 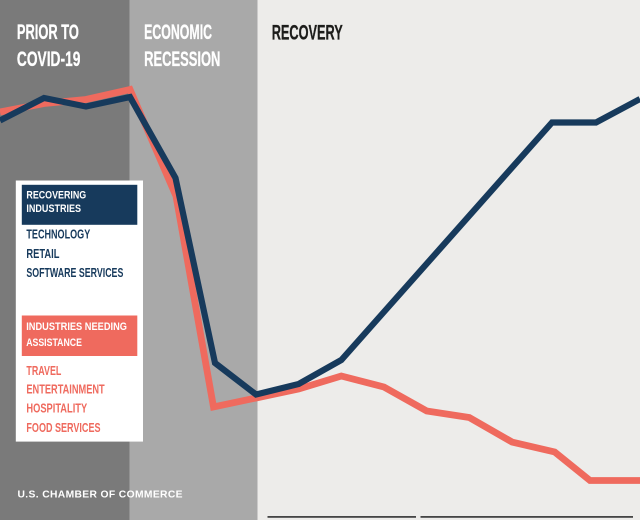 What do you see at coordinates (74, 273) in the screenshot?
I see `svg-text: SOFTWARE SERVICES` at bounding box center [74, 273].